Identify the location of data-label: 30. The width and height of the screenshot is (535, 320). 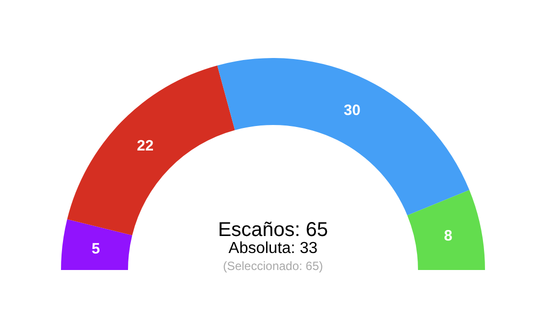
(352, 110).